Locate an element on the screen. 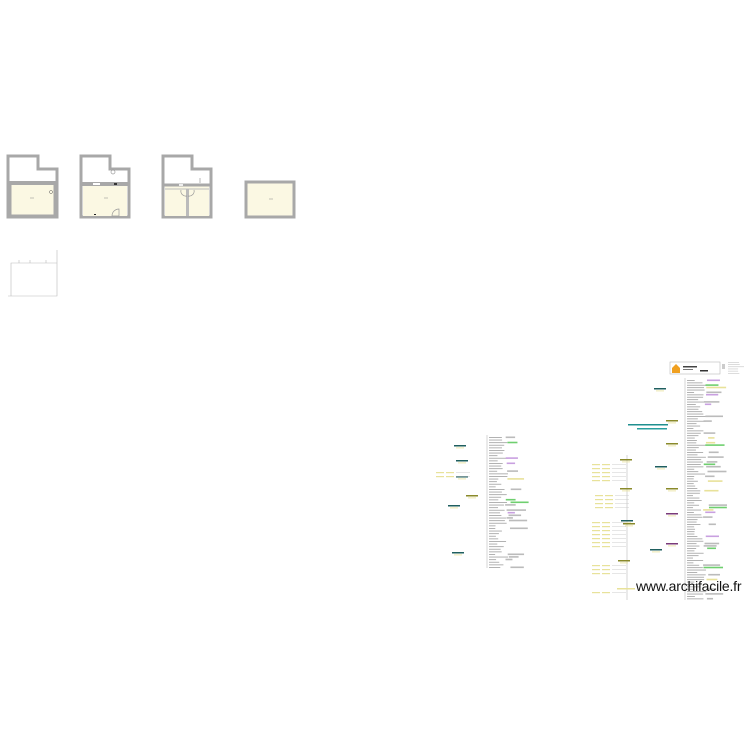 Image resolution: width=750 pixels, height=750 pixels. logo-box is located at coordinates (697, 368).